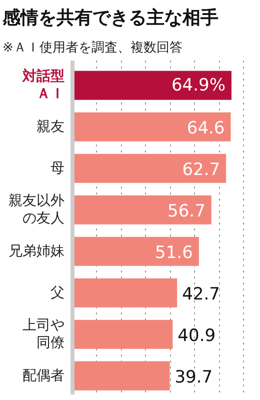 This screenshot has width=260, height=400. I want to click on y-tick-label: 上司や同僚, so click(43, 335).